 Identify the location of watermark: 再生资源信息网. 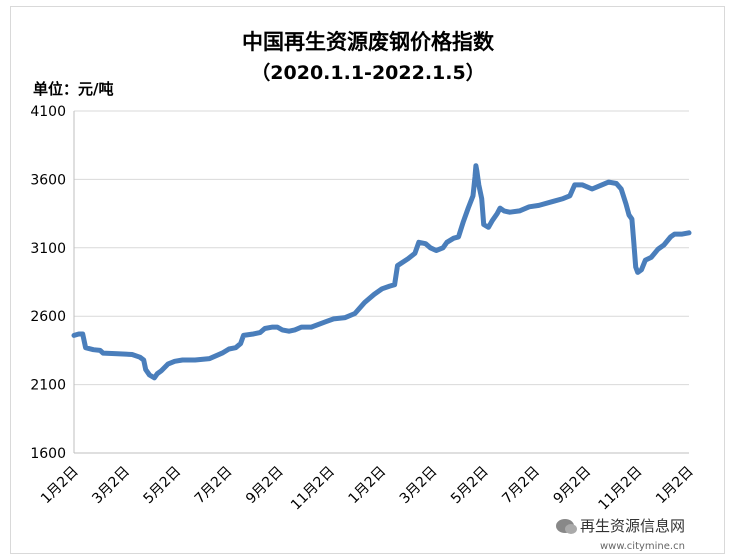
(620, 525).